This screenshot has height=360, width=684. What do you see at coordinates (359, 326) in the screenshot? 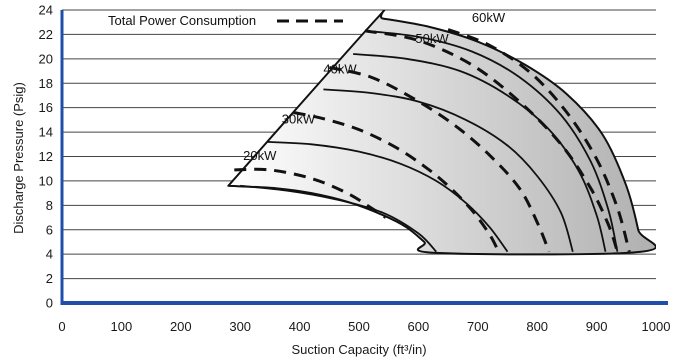
I see `x-tick-label: 500` at bounding box center [359, 326].